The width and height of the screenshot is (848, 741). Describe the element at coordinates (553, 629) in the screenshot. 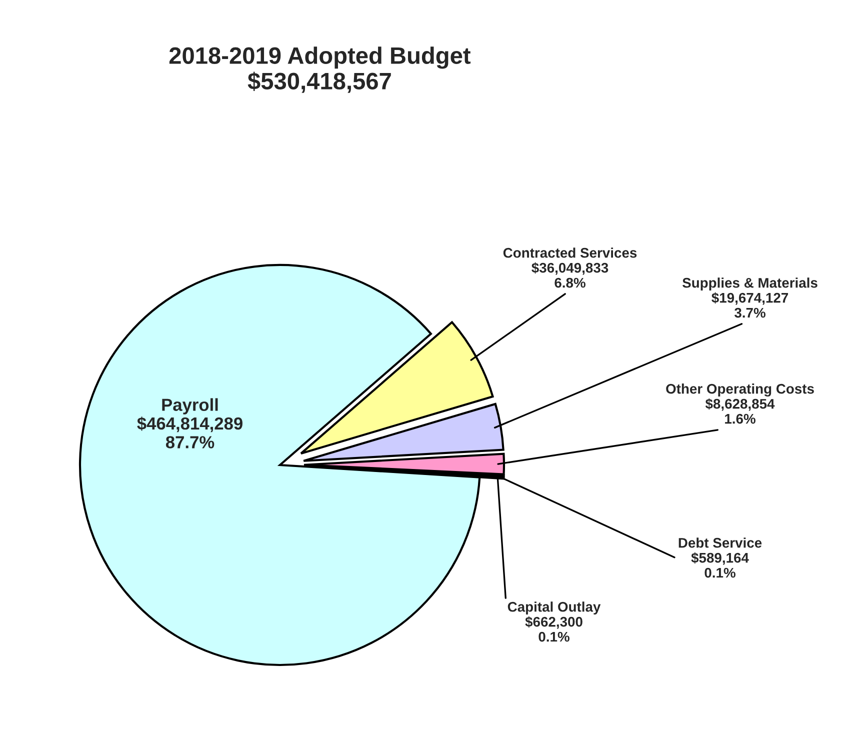

I see `data-label: $662,300 0.1%` at that location.